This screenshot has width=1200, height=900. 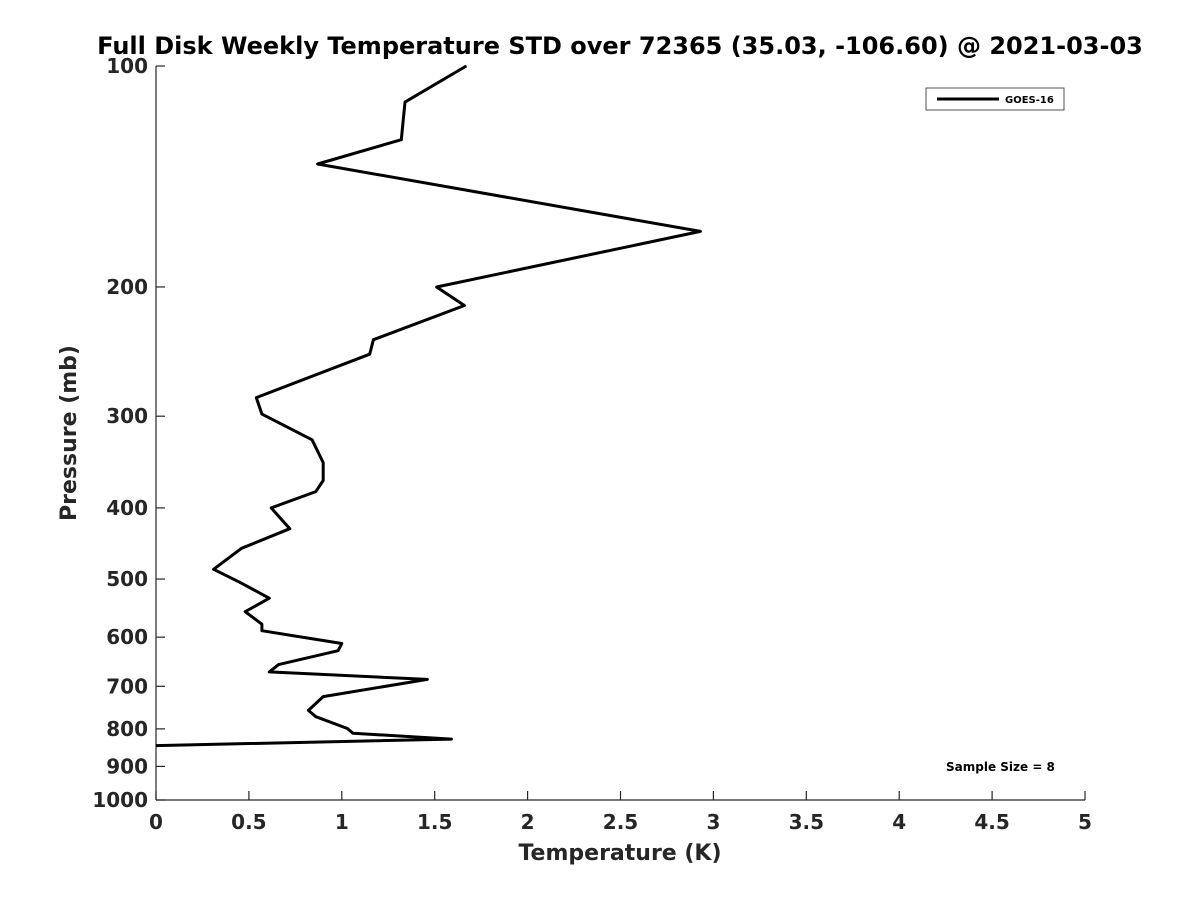 What do you see at coordinates (127, 766) in the screenshot?
I see `y-tick-label: 900` at bounding box center [127, 766].